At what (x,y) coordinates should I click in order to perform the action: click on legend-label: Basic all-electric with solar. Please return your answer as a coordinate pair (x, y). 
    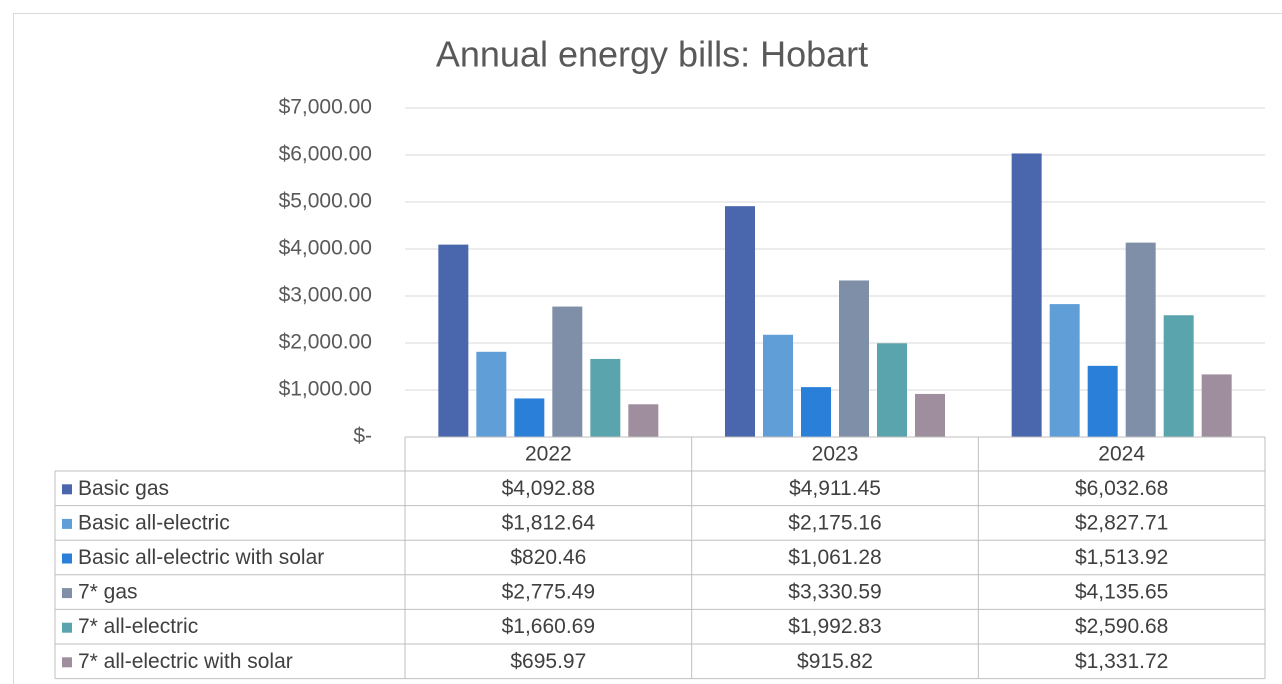
    Looking at the image, I should click on (201, 557).